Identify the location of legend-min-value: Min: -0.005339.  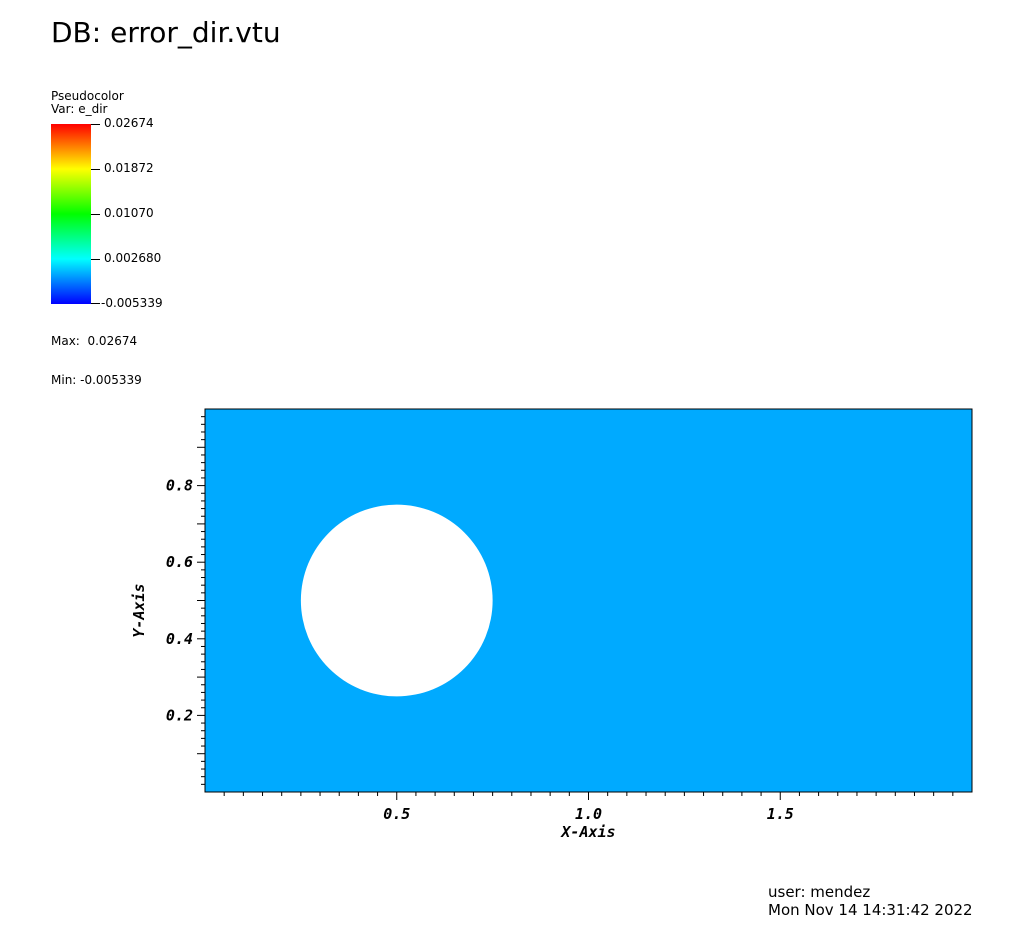
(96, 380).